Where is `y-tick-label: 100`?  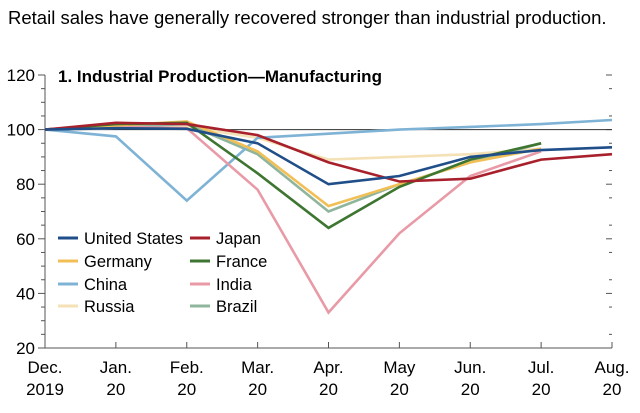 y-tick-label: 100 is located at coordinates (21, 130).